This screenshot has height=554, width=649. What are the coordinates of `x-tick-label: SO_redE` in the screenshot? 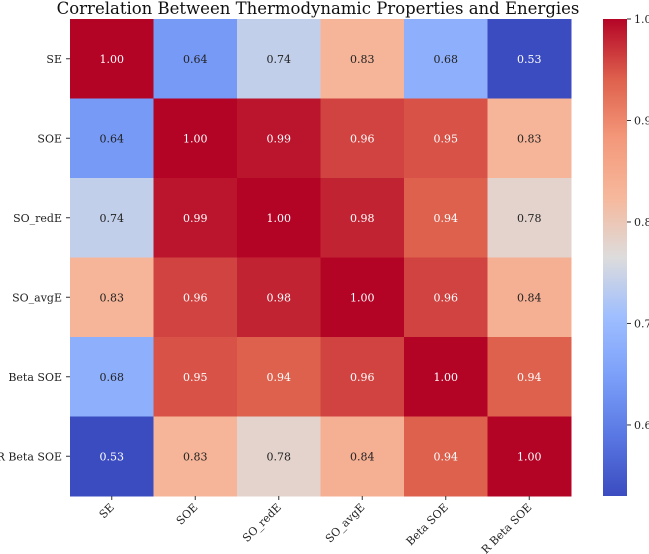 It's located at (262, 523).